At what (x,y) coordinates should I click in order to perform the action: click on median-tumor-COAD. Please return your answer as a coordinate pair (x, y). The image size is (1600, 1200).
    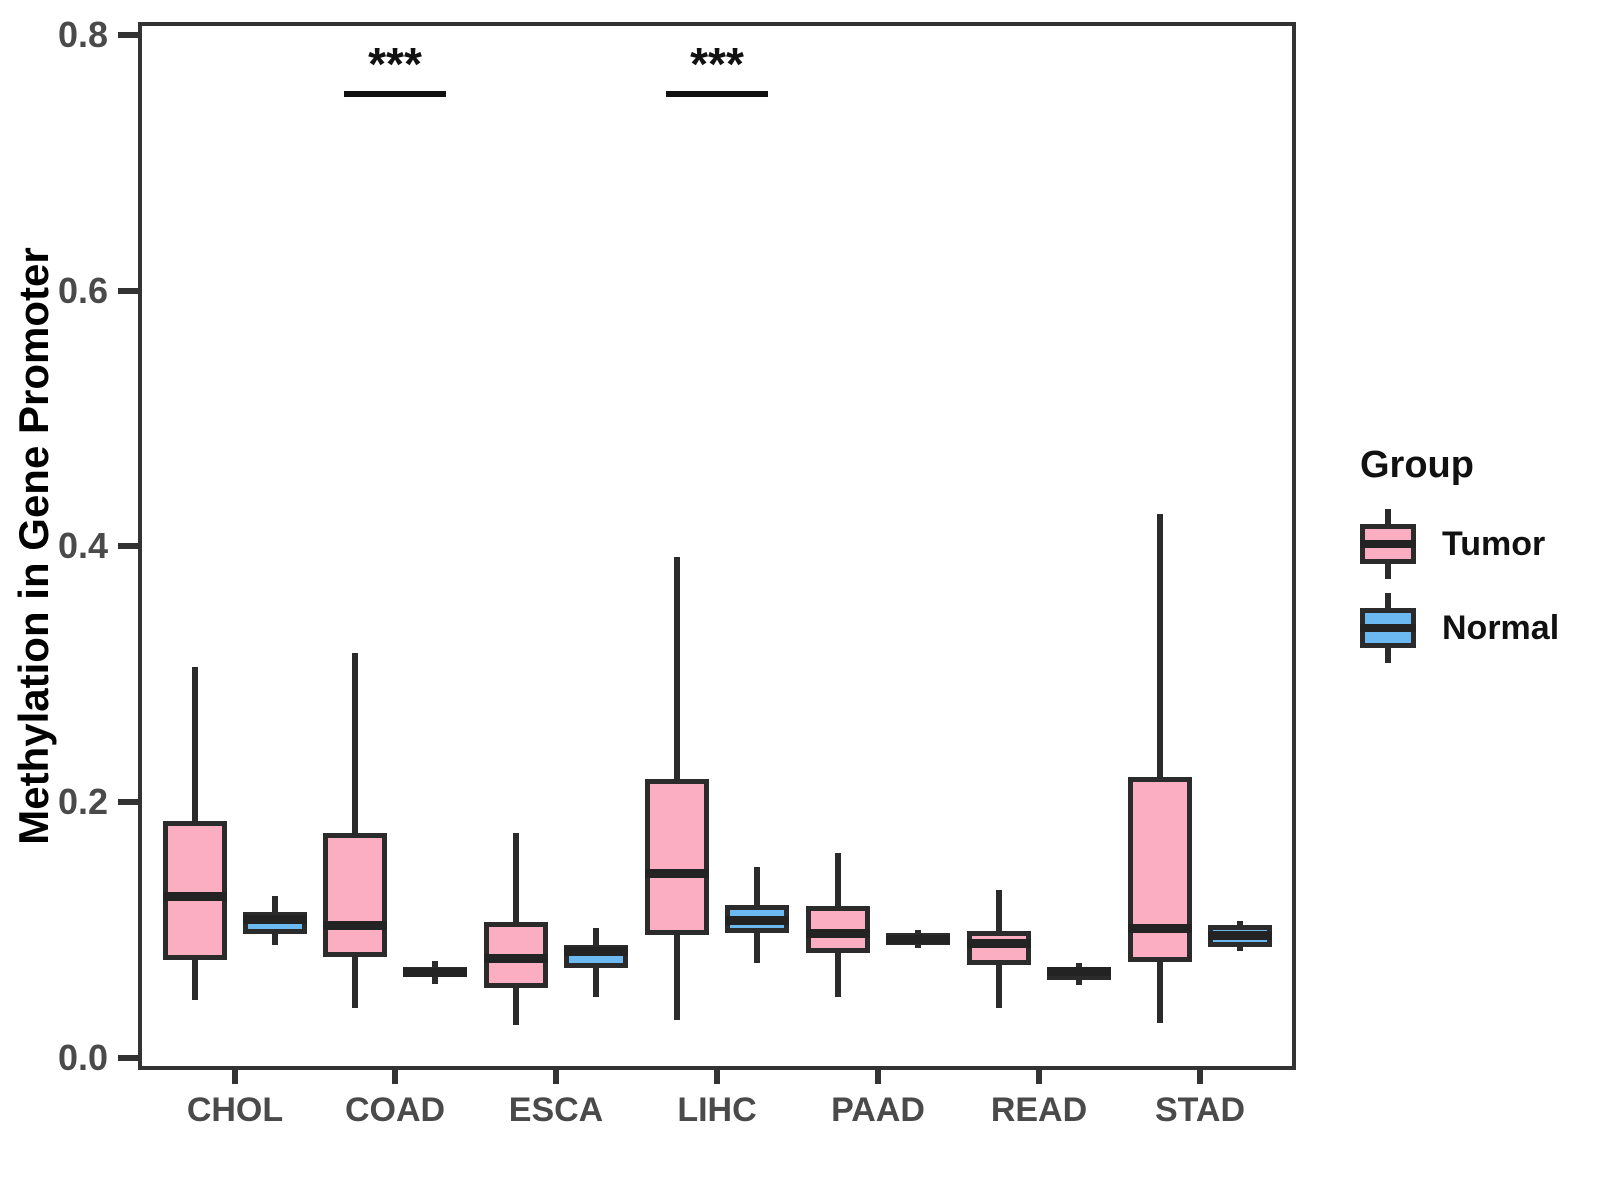
    Looking at the image, I should click on (355, 925).